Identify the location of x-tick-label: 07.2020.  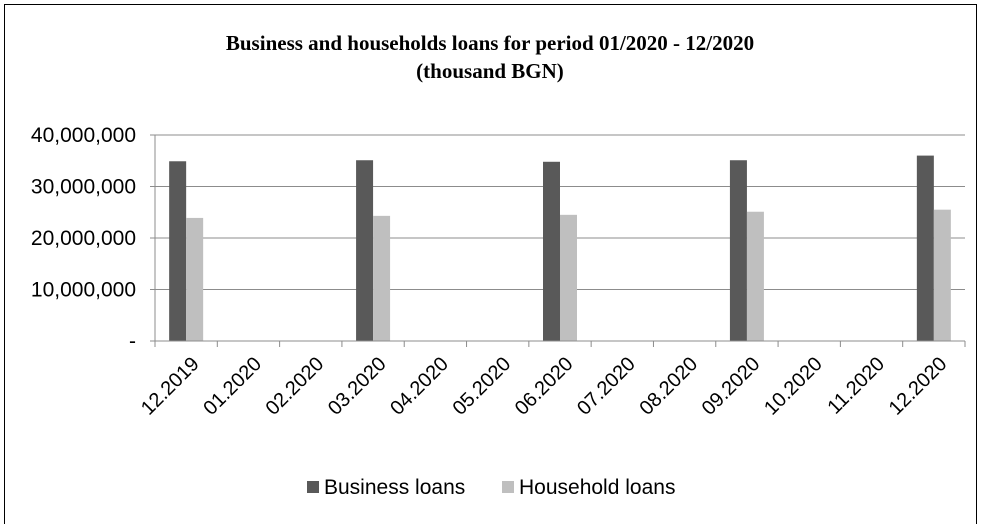
(606, 386).